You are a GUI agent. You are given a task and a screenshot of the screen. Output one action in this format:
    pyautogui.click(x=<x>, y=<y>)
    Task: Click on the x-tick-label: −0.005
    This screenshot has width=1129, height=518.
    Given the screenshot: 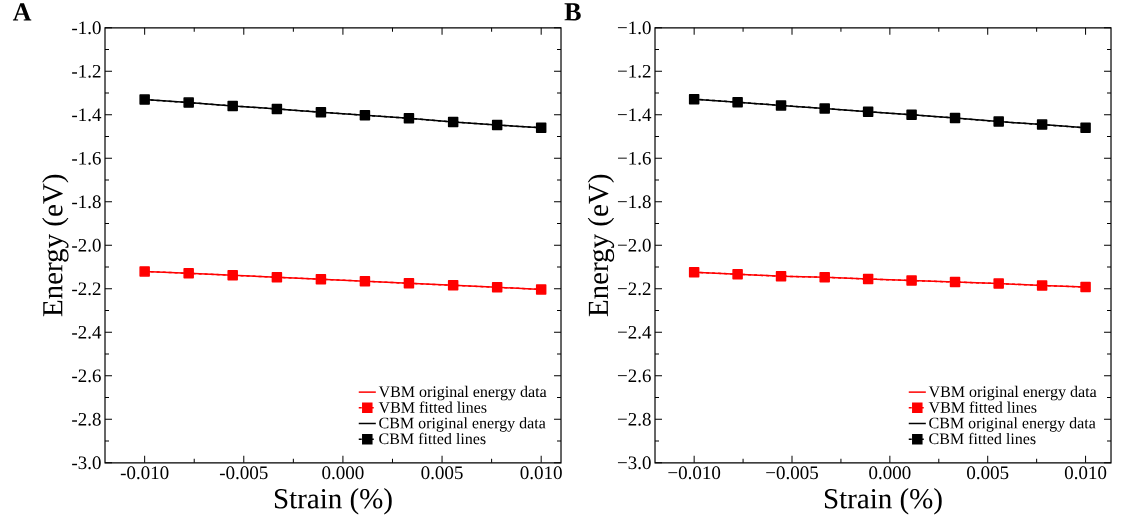 What is the action you would take?
    pyautogui.click(x=792, y=473)
    